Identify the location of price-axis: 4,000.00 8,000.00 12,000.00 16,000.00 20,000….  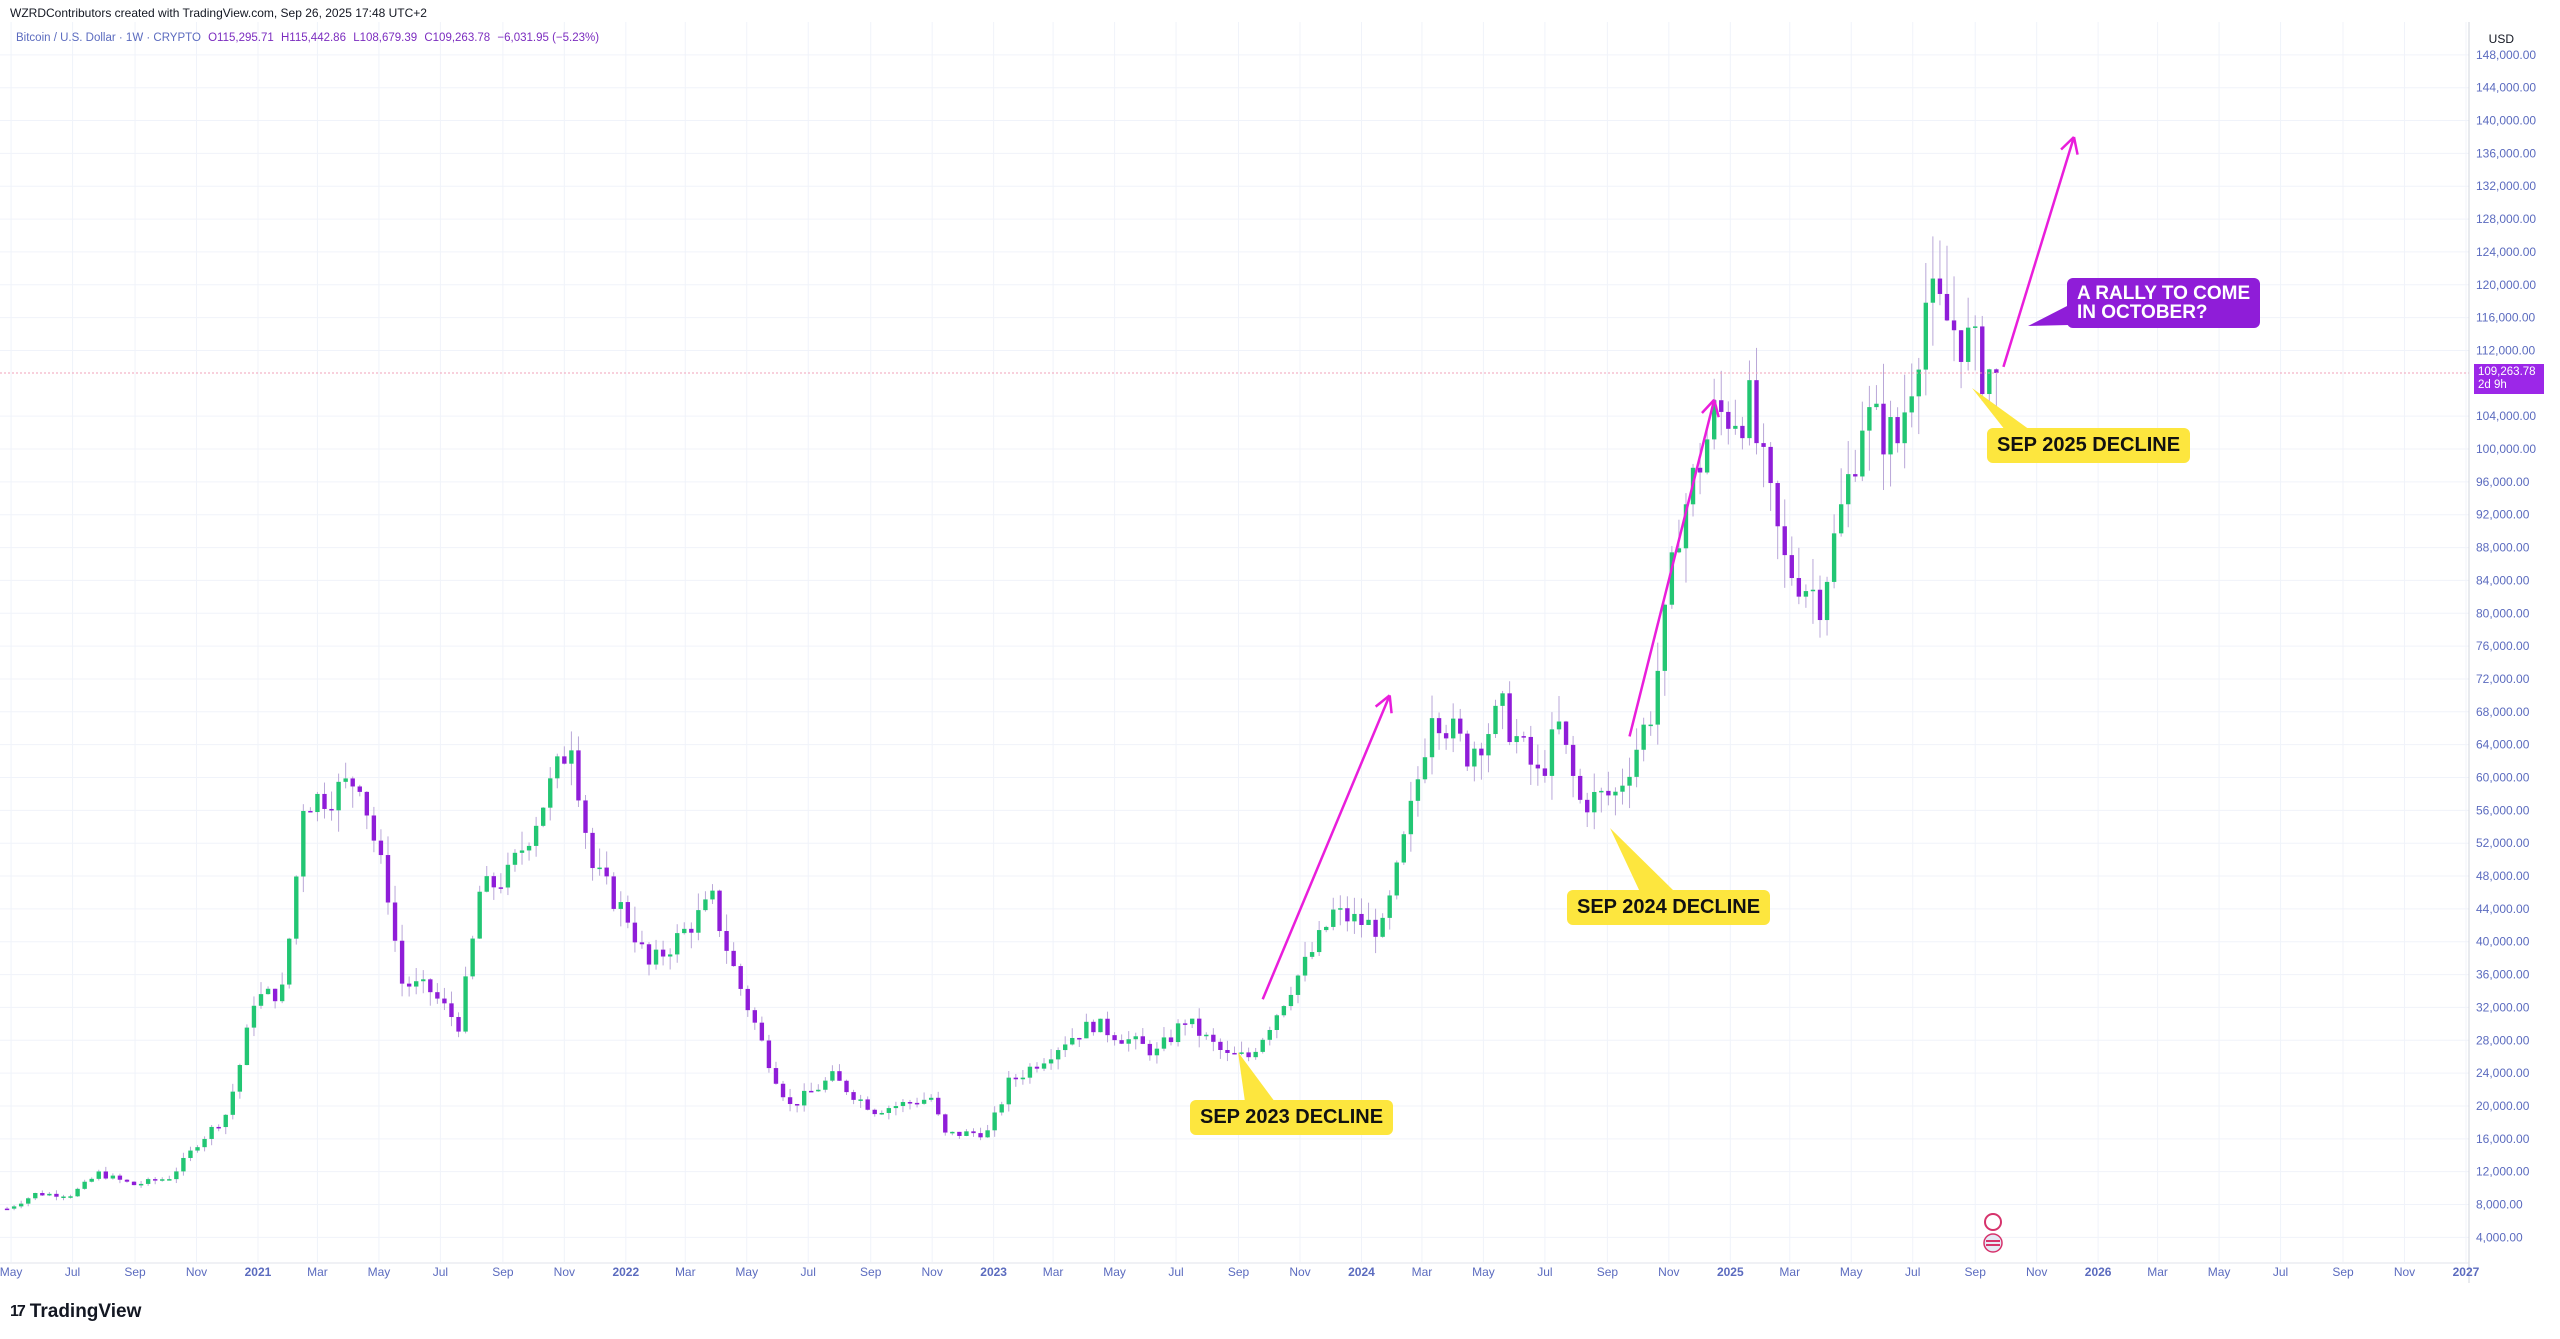
(2506, 646).